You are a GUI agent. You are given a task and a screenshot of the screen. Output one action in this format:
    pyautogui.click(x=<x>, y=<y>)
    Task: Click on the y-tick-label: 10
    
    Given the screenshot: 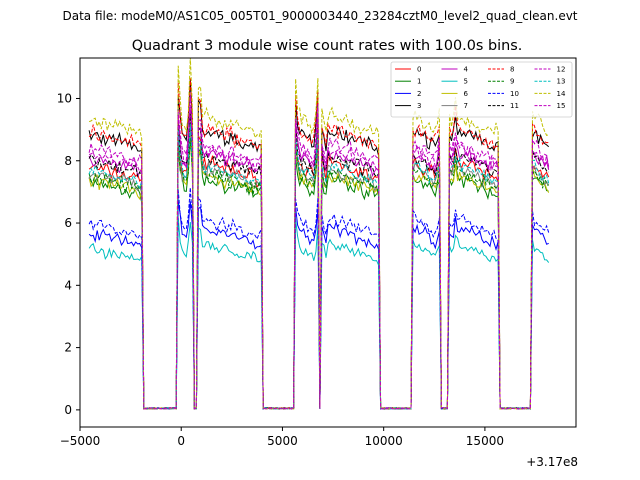 What is the action you would take?
    pyautogui.click(x=64, y=98)
    